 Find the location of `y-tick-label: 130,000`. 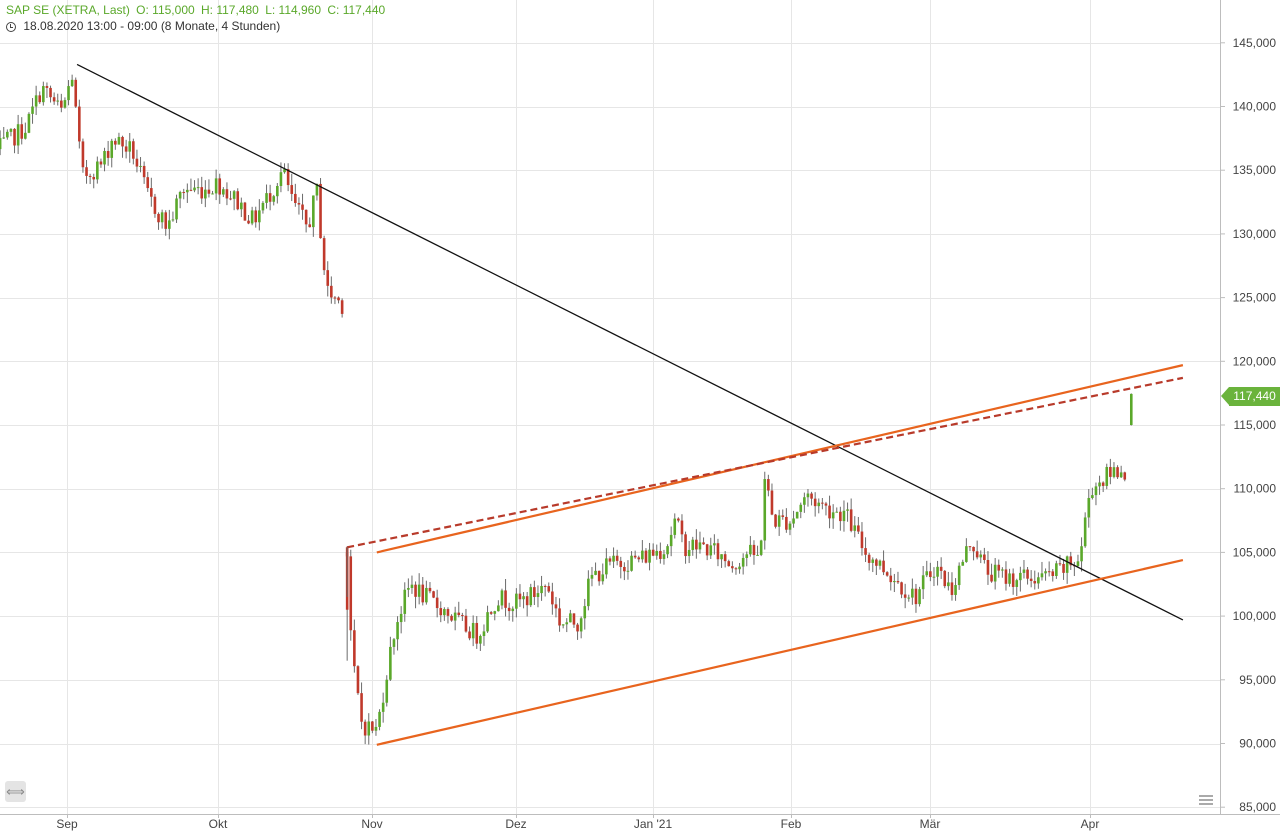

y-tick-label: 130,000 is located at coordinates (1255, 234).